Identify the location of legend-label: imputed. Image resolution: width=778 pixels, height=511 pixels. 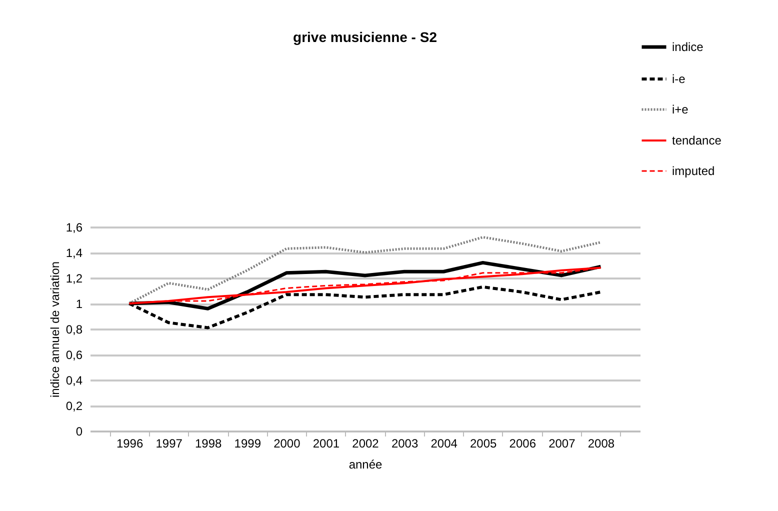
(693, 171).